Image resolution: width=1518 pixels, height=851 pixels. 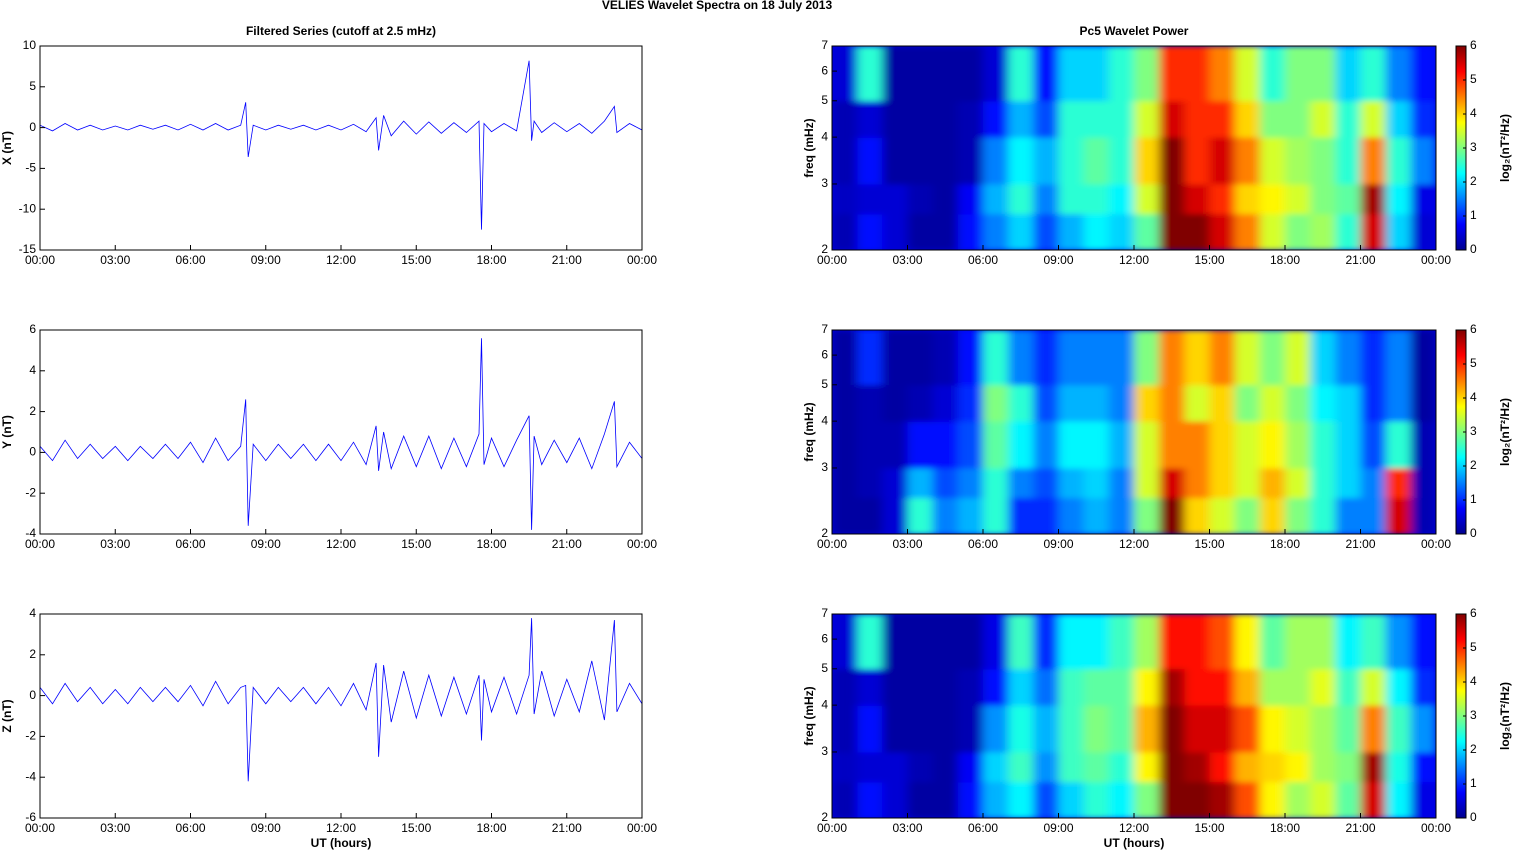 What do you see at coordinates (1058, 260) in the screenshot?
I see `x-tick-label: 09:00` at bounding box center [1058, 260].